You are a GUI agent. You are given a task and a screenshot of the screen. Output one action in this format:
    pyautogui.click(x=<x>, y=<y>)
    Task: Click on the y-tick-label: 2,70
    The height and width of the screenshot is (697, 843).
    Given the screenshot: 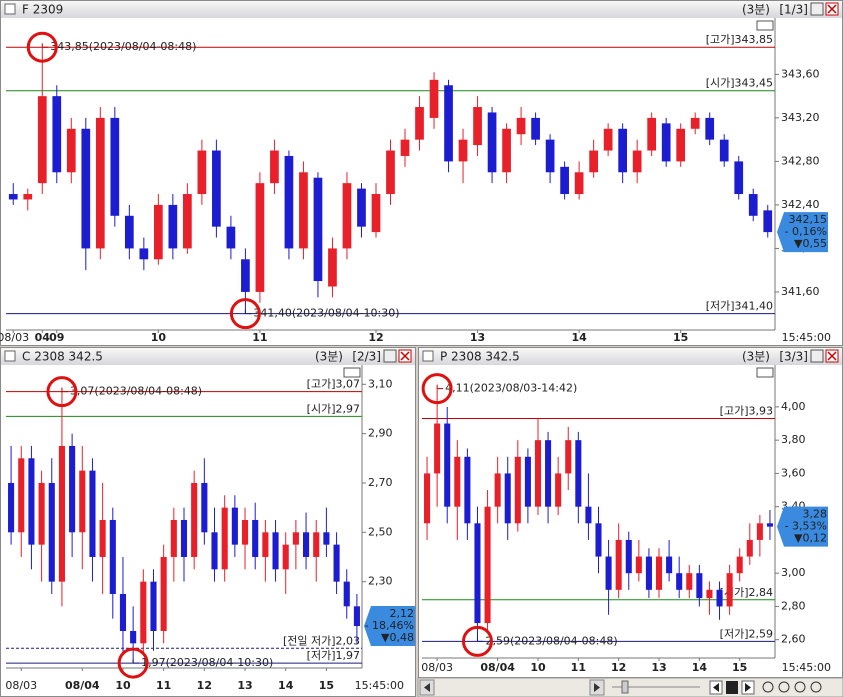 What is the action you would take?
    pyautogui.click(x=380, y=482)
    